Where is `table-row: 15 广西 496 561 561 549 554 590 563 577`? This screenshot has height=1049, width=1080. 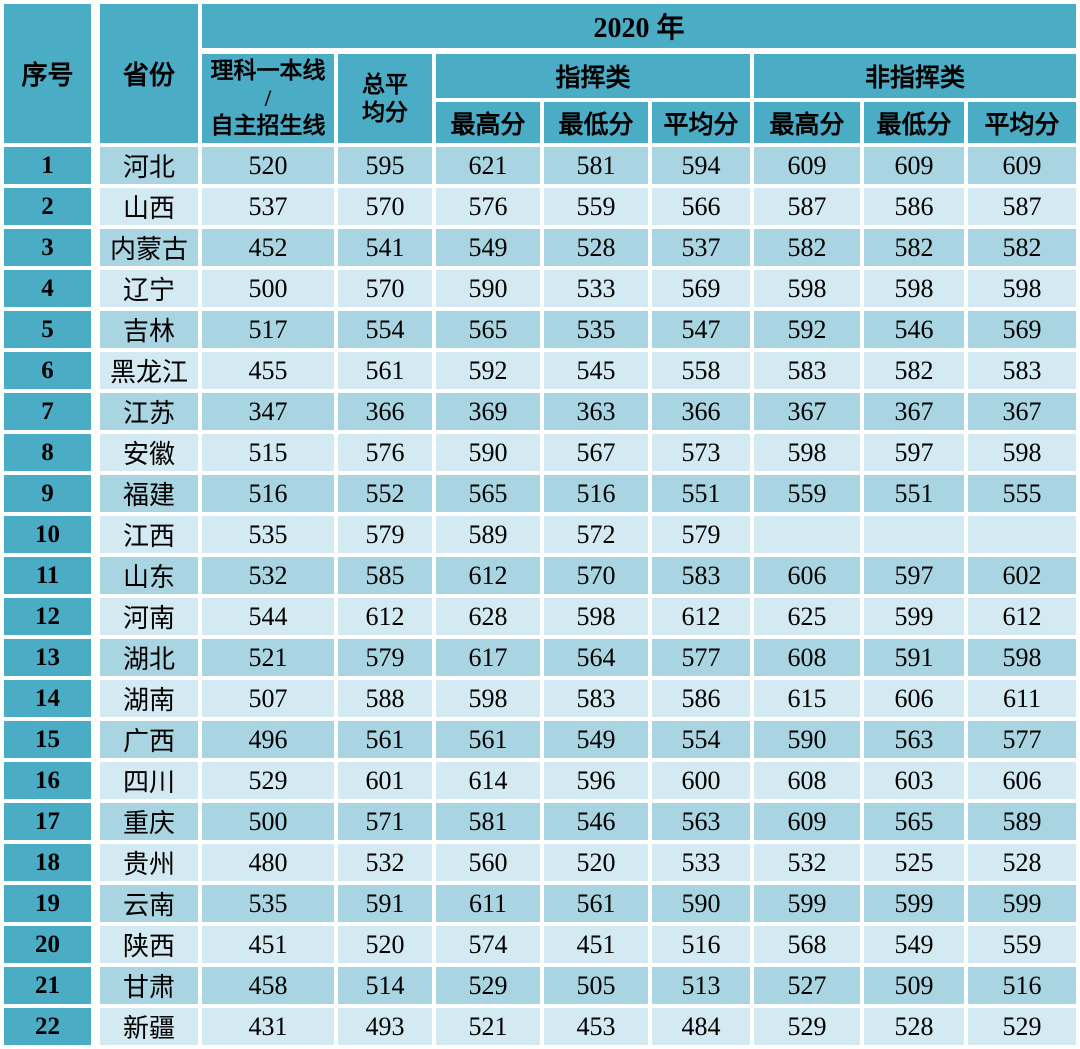
table-row: 15 广西 496 561 561 549 554 590 563 577 is located at coordinates (540, 739).